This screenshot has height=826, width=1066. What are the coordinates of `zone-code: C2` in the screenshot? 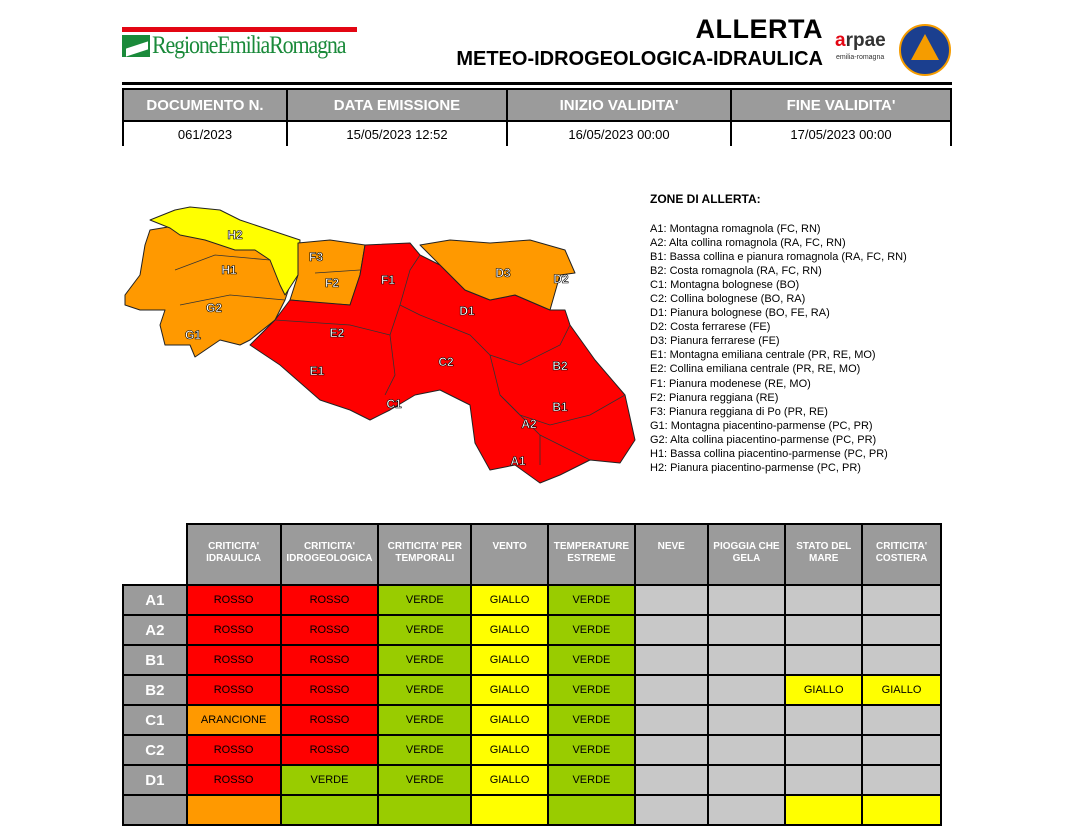 It's located at (155, 750).